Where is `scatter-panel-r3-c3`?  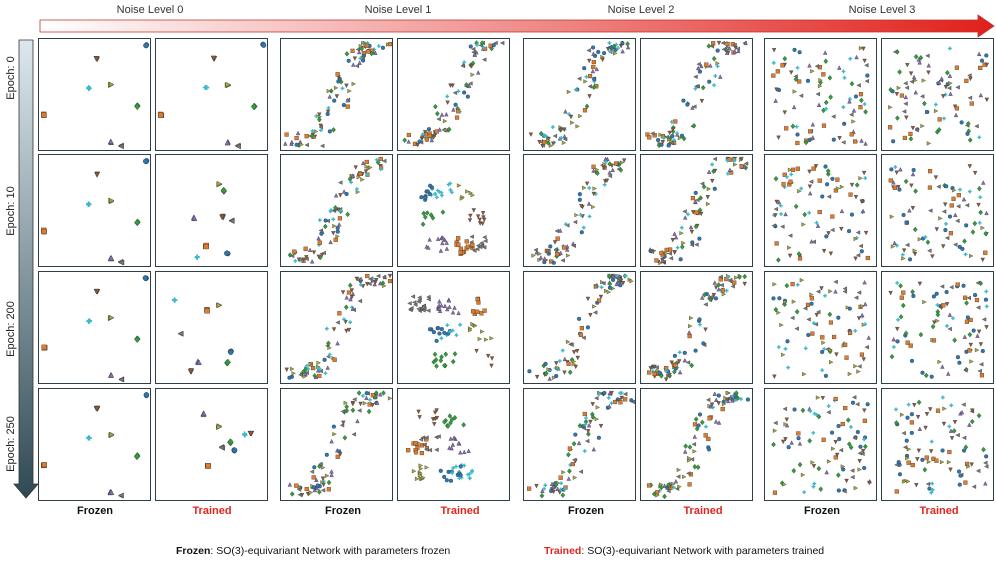
scatter-panel-r3-c3 is located at coordinates (453, 444).